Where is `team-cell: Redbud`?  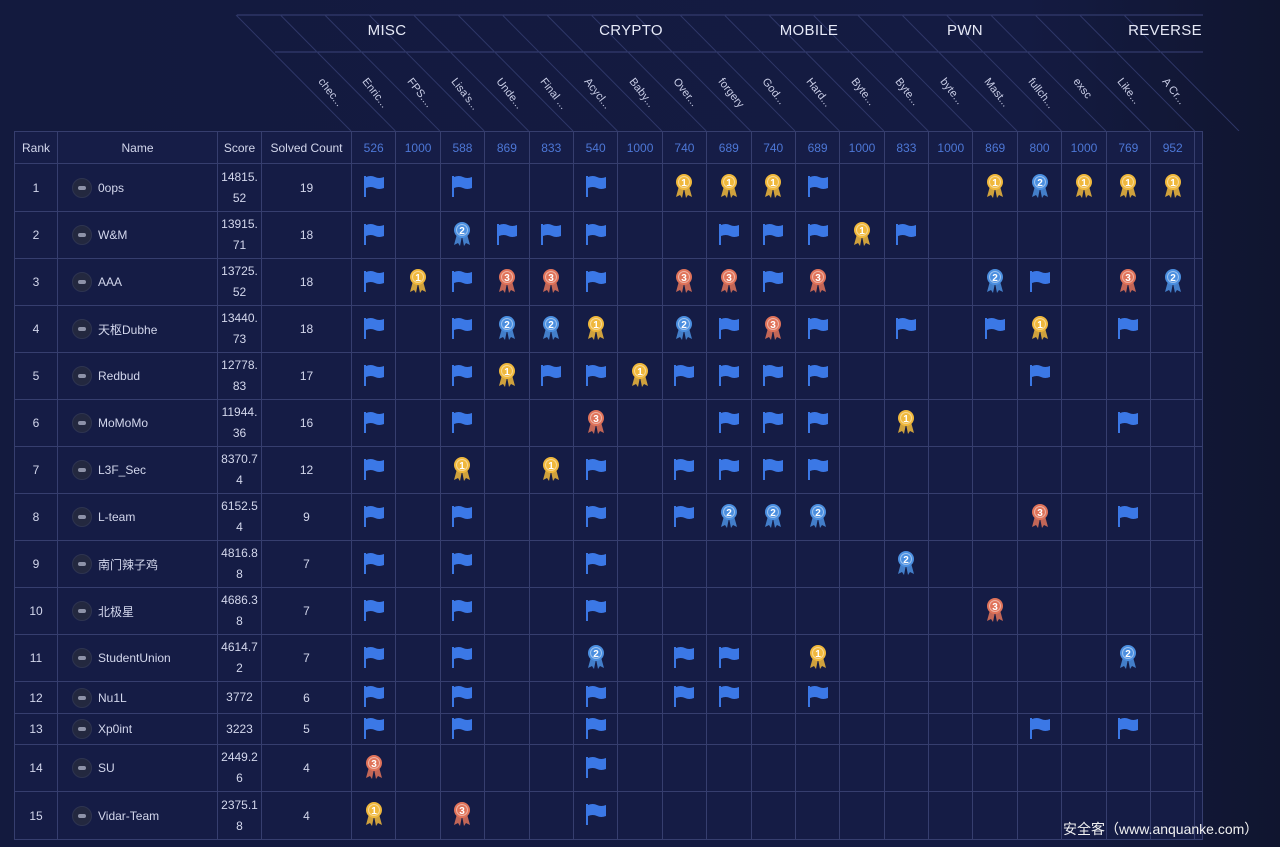
team-cell: Redbud is located at coordinates (137, 376).